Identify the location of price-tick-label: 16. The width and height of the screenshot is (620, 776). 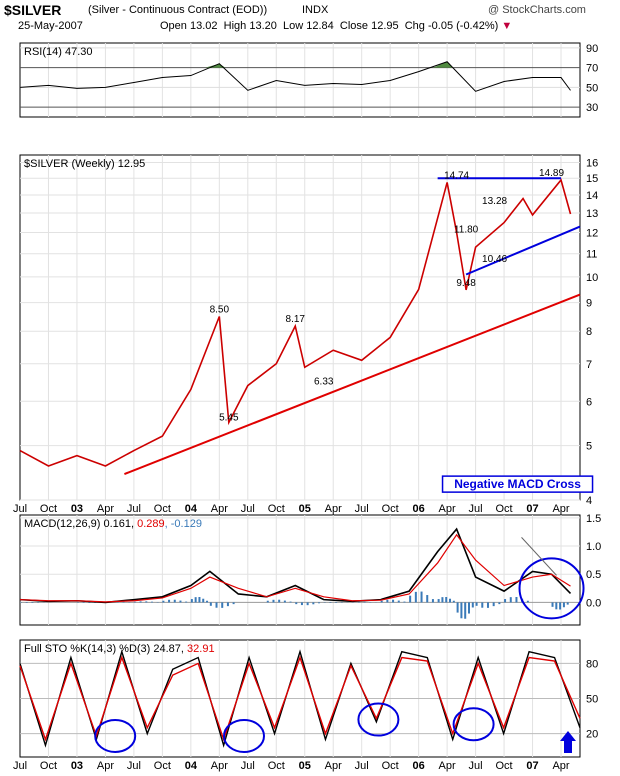
(592, 163).